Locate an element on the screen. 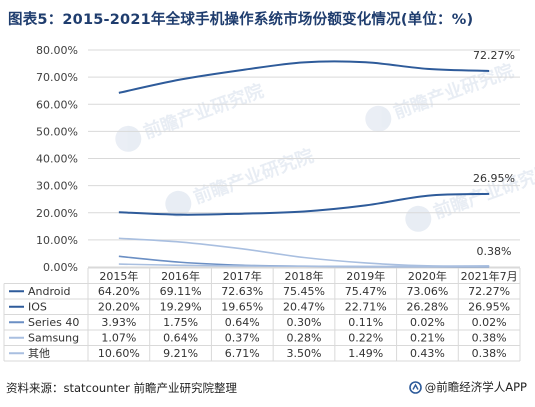  y-tick-label: 40.00% is located at coordinates (57, 159).